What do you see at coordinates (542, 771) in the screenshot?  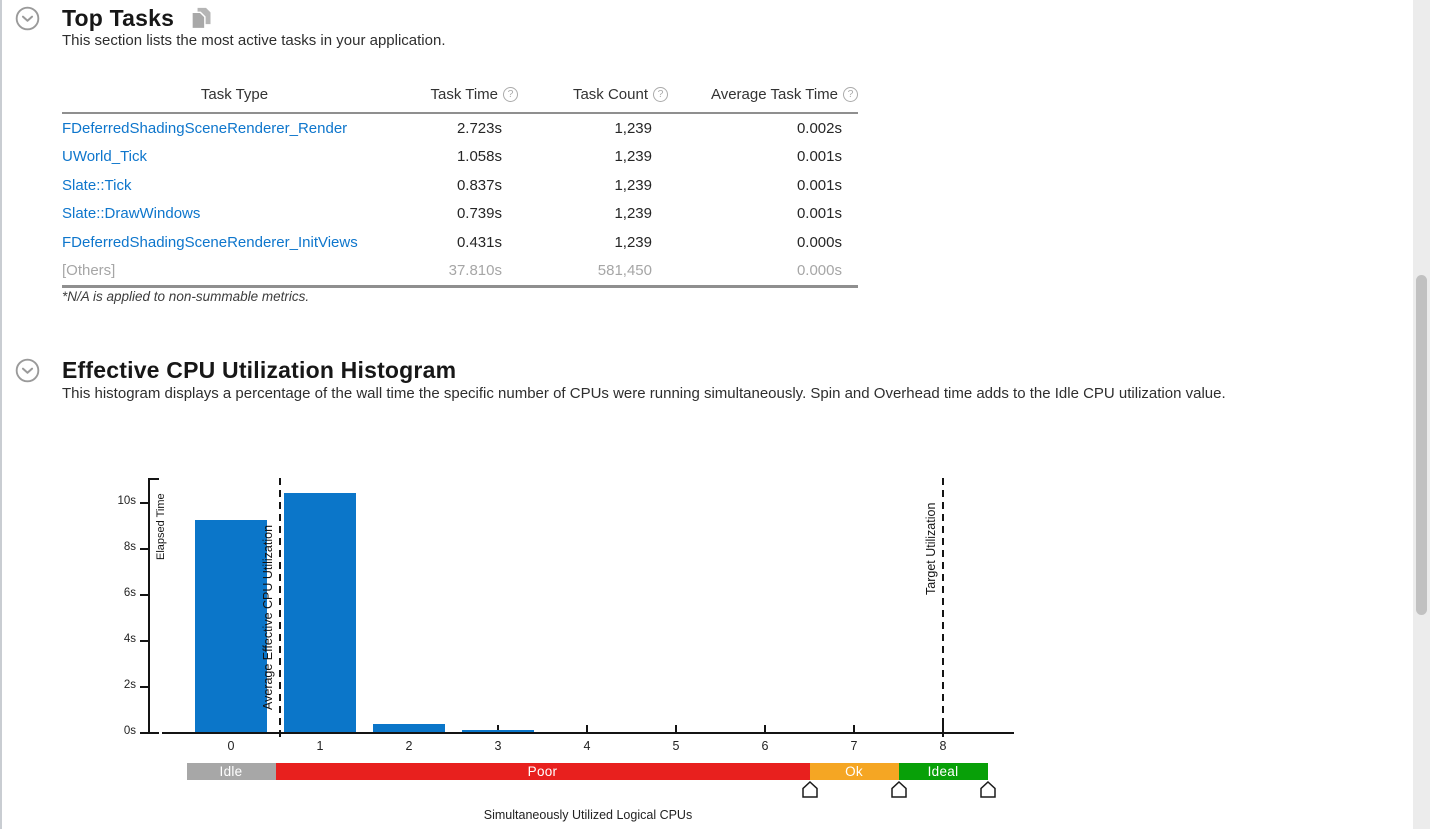 I see `utilization-band-poor: Poor` at bounding box center [542, 771].